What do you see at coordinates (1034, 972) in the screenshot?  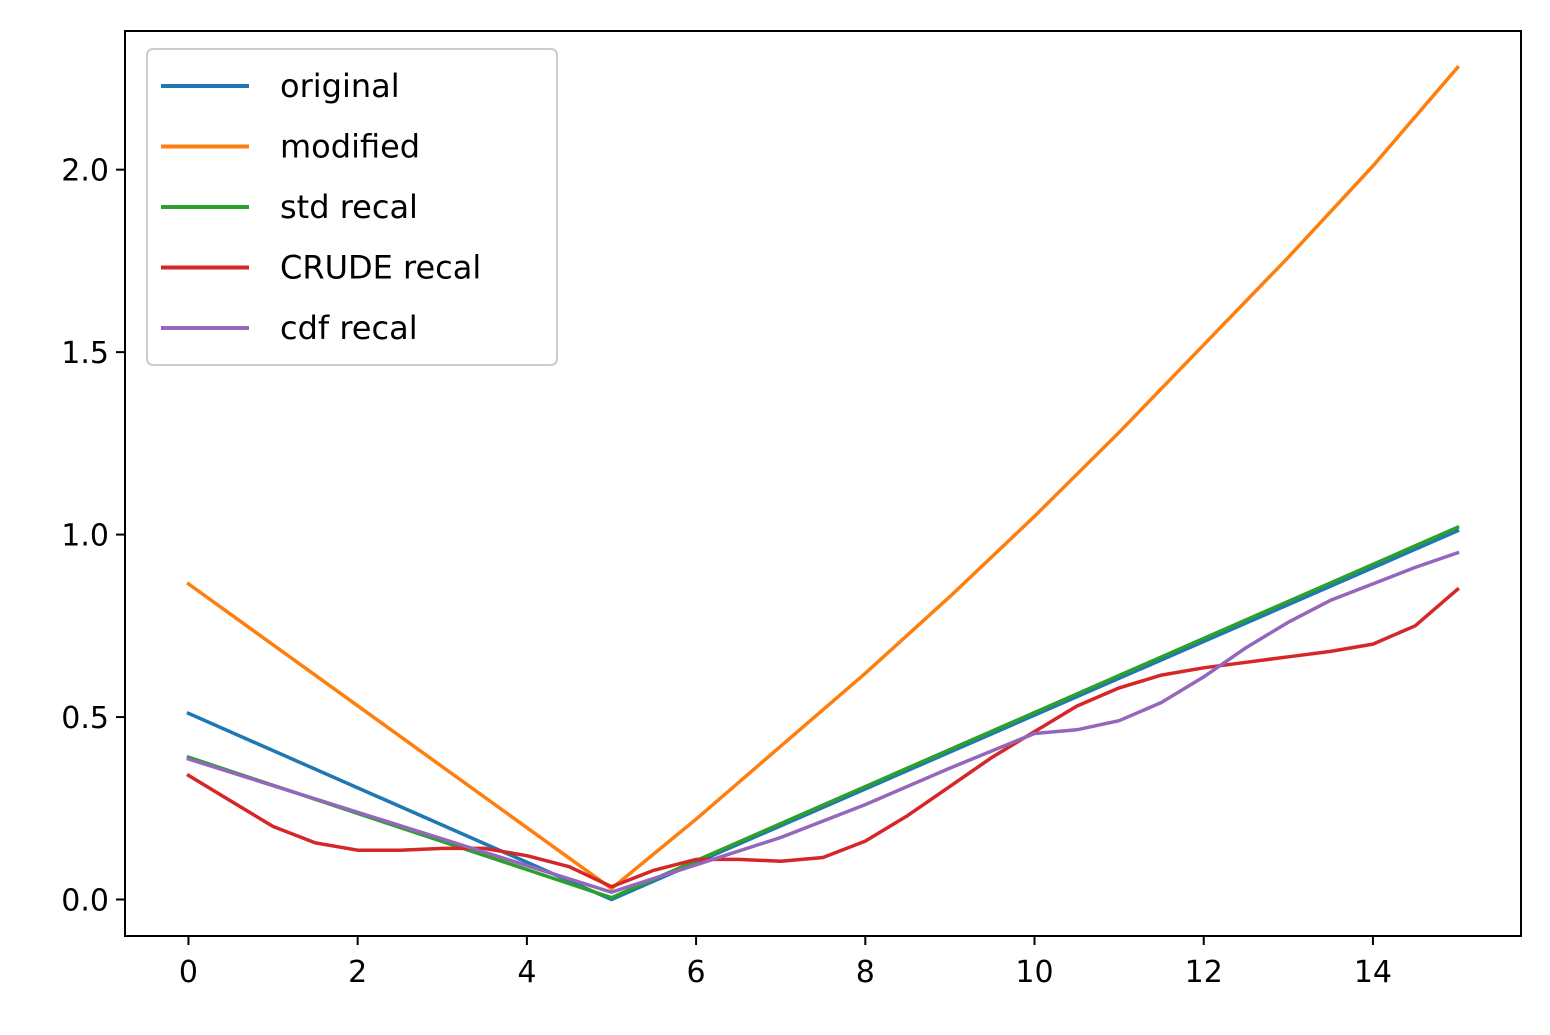 I see `x-tick-label: 10` at bounding box center [1034, 972].